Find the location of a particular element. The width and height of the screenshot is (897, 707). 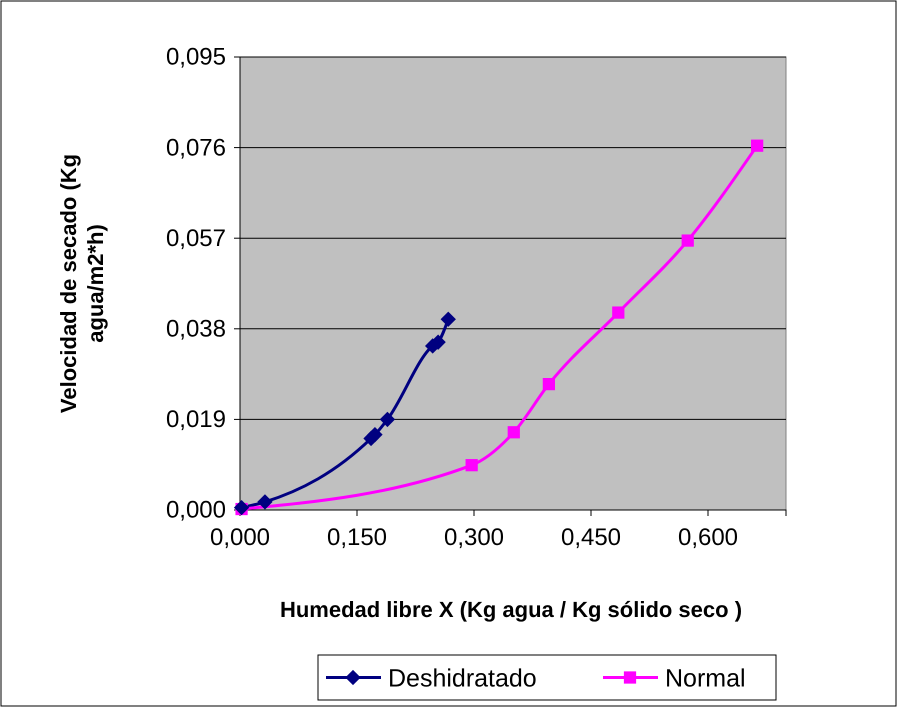

x-axis-title: Humedad libre X (Kg agua / Kg sólido seco ) is located at coordinates (511, 609).